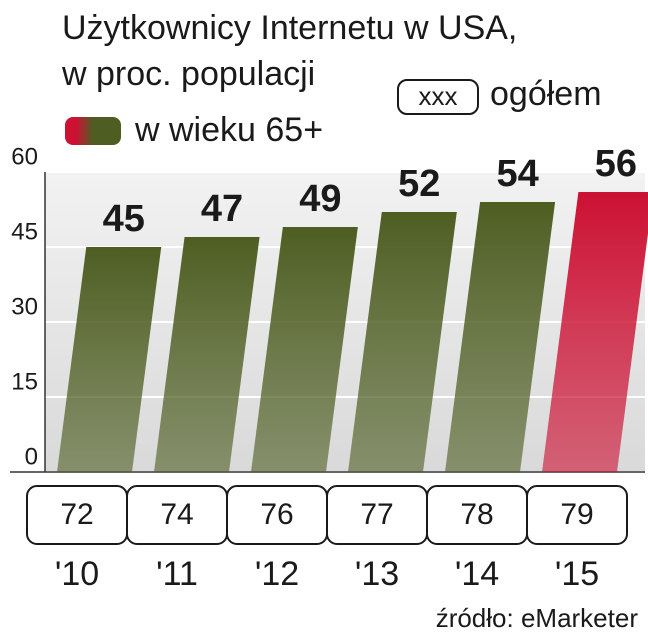 The height and width of the screenshot is (640, 648). What do you see at coordinates (124, 219) in the screenshot?
I see `value-label: 45` at bounding box center [124, 219].